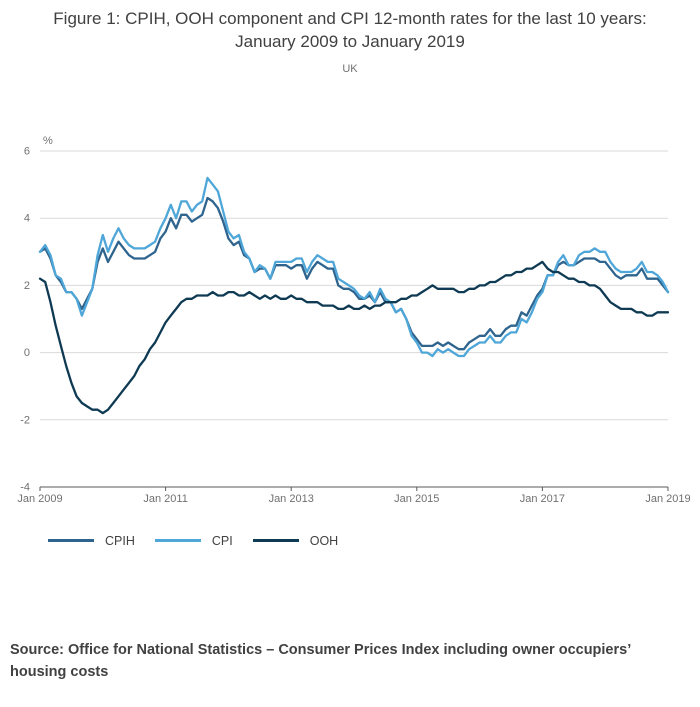 This screenshot has width=700, height=707. Describe the element at coordinates (39, 499) in the screenshot. I see `x-tick-label: Jan 2009` at that location.